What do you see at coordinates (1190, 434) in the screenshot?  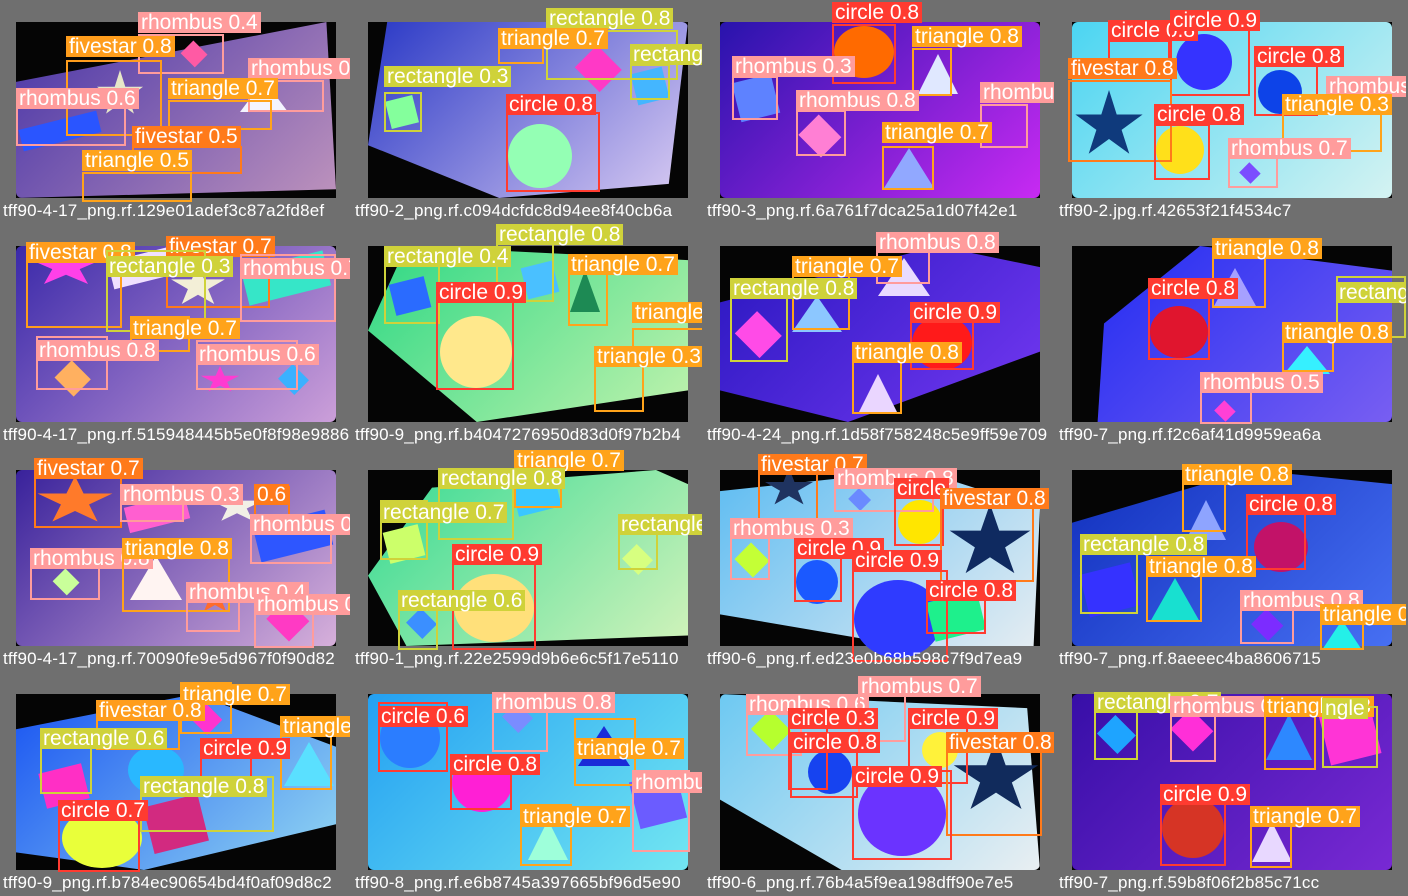 I see `image-filename-caption: tff90-7_png.rf.f2c6af41d9959ea6a` at bounding box center [1190, 434].